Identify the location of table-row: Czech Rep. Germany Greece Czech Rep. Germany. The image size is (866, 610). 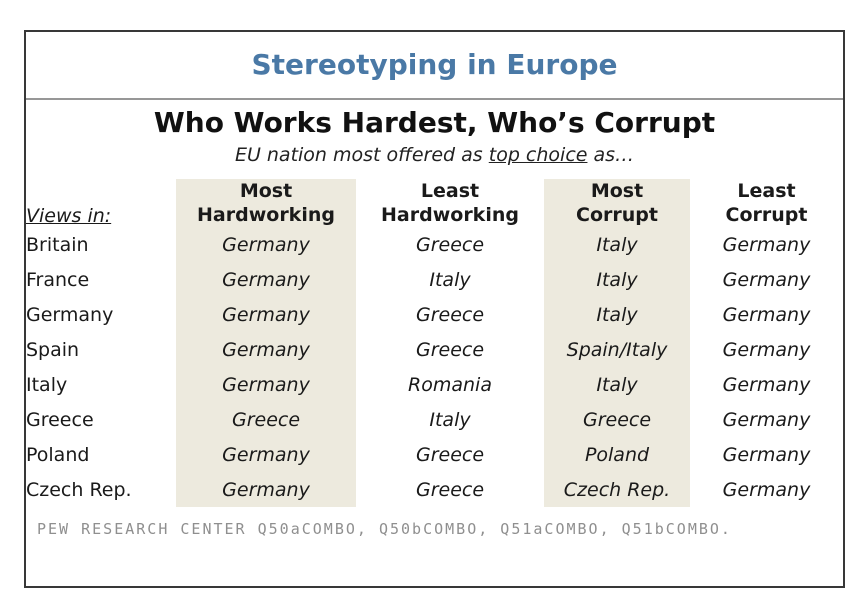
(434, 489).